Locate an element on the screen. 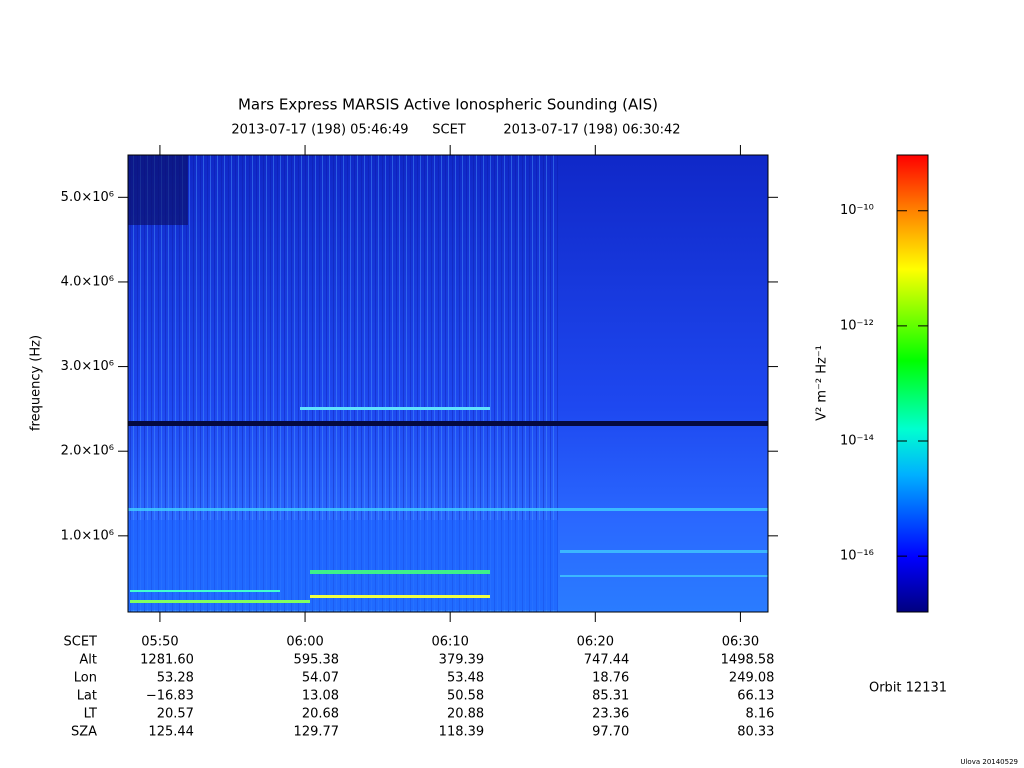 This screenshot has height=768, width=1024. ephemeris-value: 20.68 is located at coordinates (320, 714).